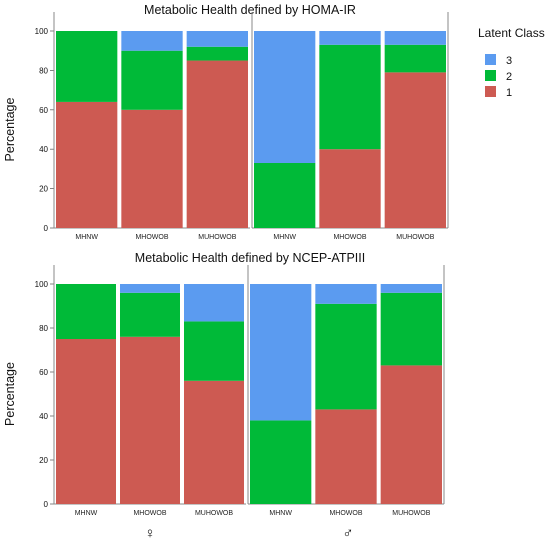  Describe the element at coordinates (250, 10) in the screenshot. I see `chart-title: Metabolic Health defined by HOMA-IR` at that location.